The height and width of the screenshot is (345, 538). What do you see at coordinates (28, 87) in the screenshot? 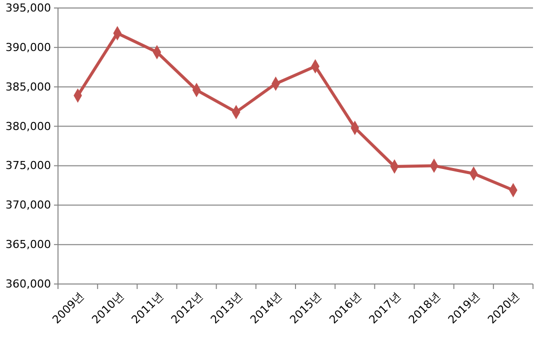
I see `y-tick-label: 385,000` at bounding box center [28, 87].